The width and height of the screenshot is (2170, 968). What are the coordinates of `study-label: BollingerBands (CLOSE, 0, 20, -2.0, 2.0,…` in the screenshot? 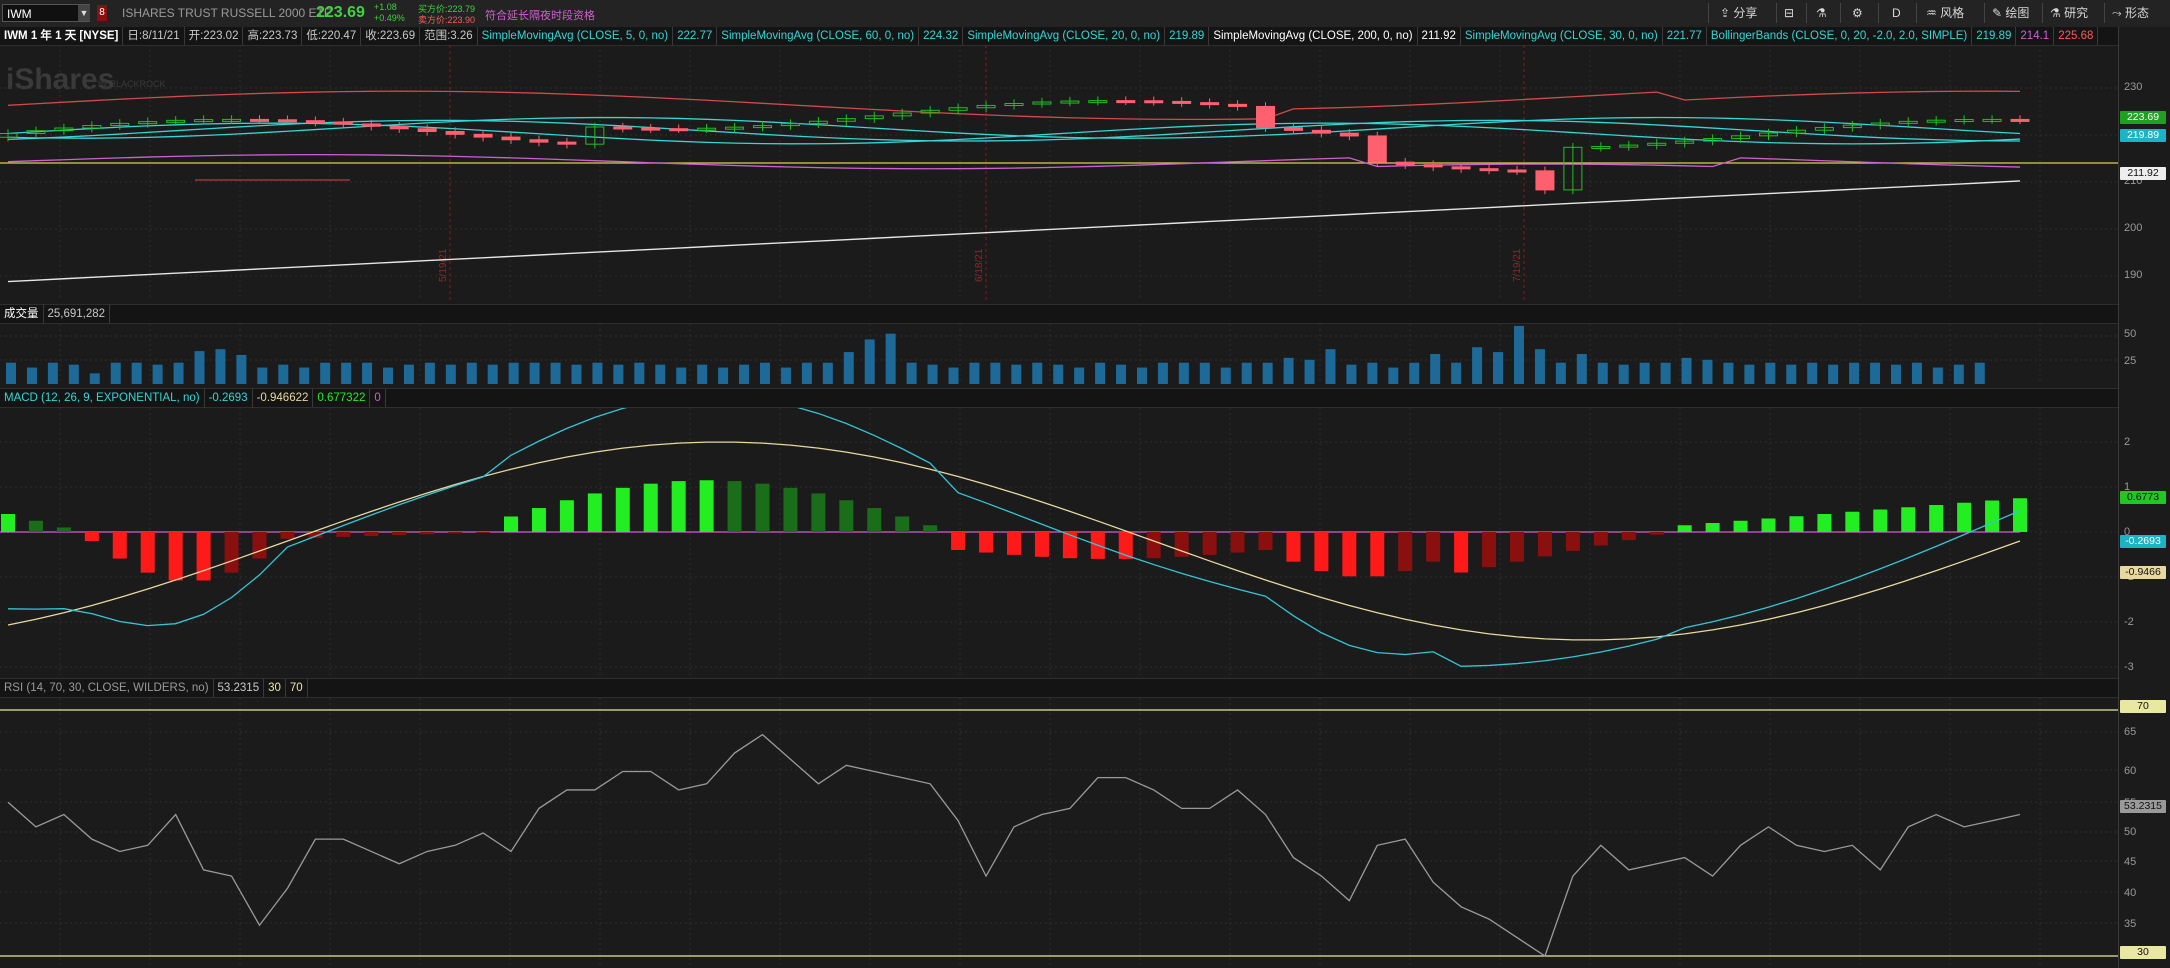 It's located at (1840, 36).